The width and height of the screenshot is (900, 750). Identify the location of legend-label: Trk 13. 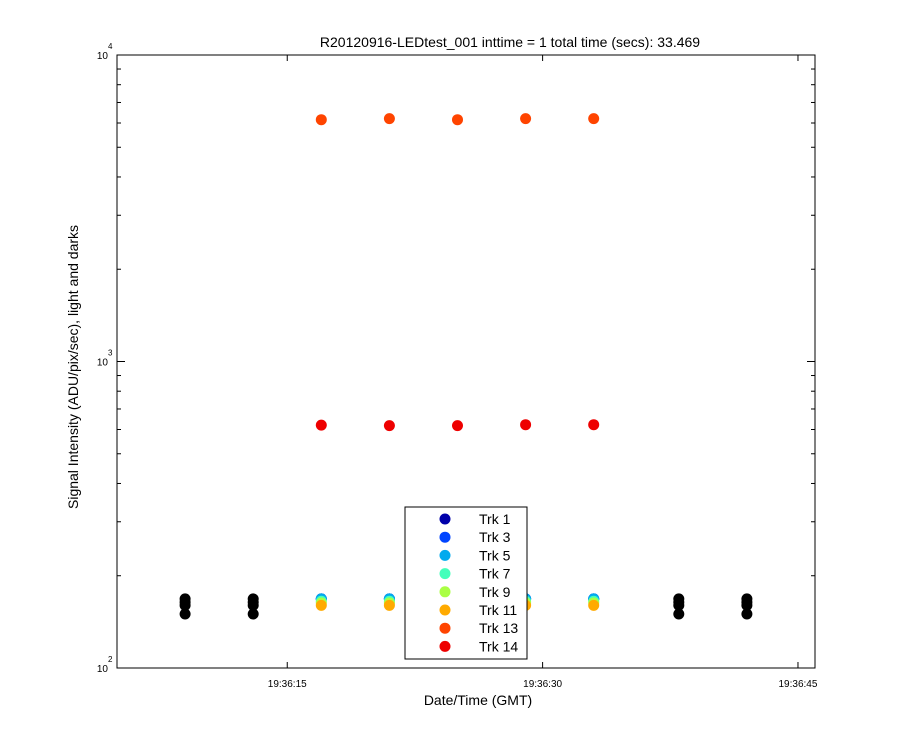
(498, 628).